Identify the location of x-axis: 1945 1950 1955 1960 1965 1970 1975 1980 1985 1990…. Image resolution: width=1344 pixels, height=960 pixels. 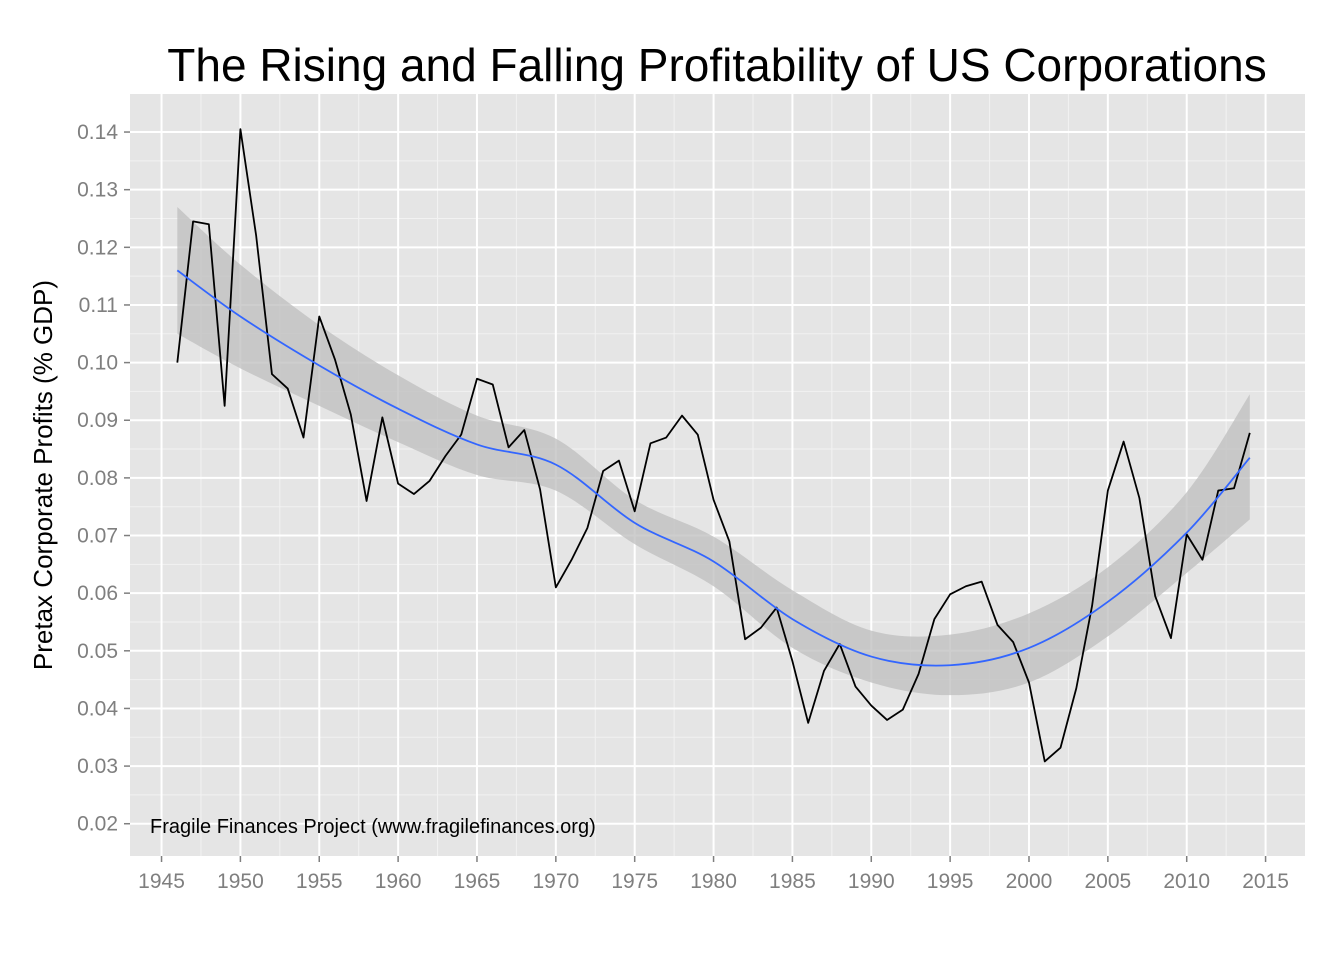
(713, 874).